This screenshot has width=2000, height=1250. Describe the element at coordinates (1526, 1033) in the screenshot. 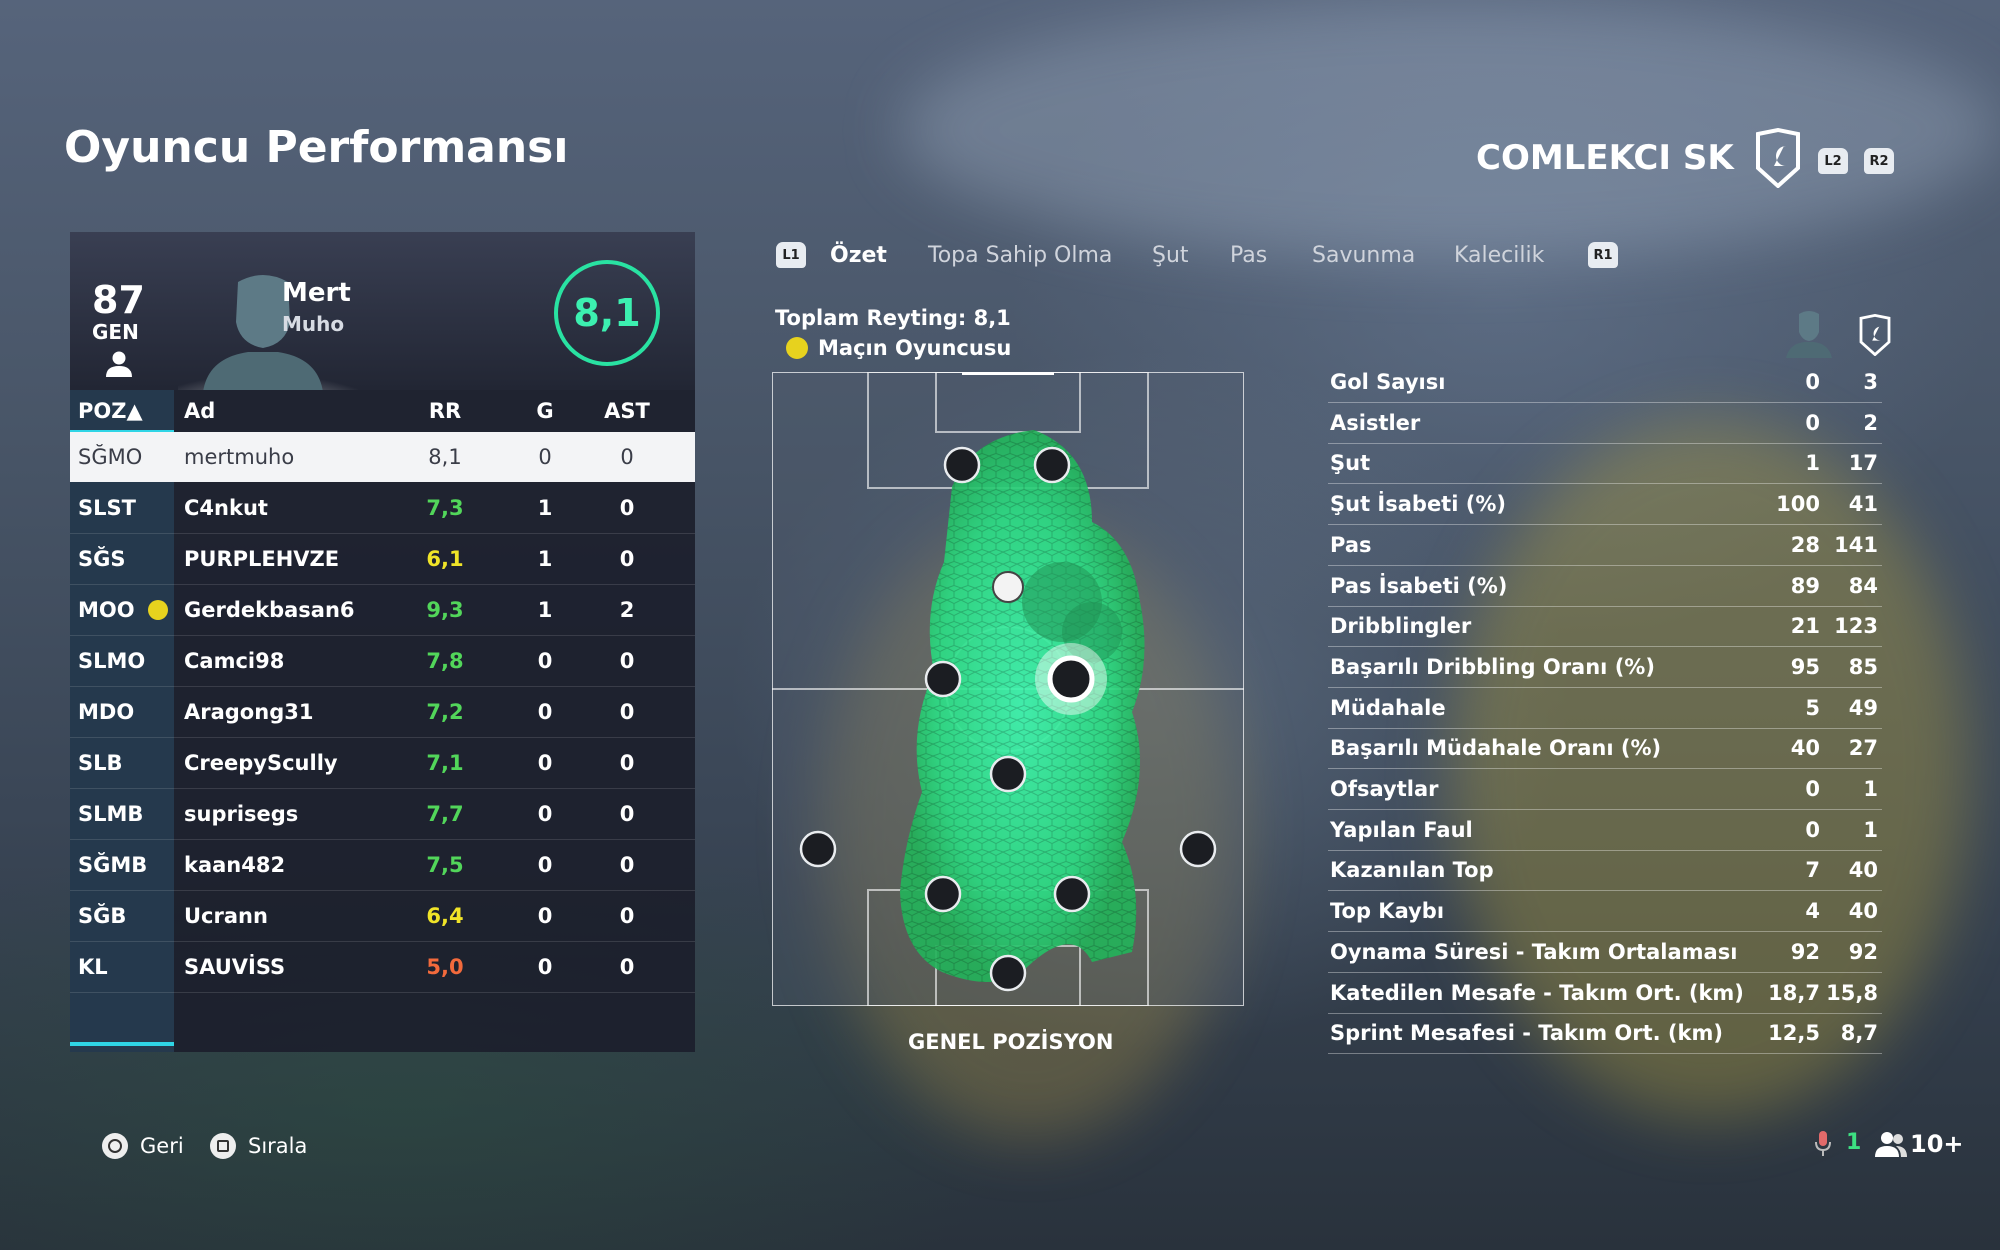

I see `stat-label: Sprint Mesafesi - Takım Ort. (km)` at that location.